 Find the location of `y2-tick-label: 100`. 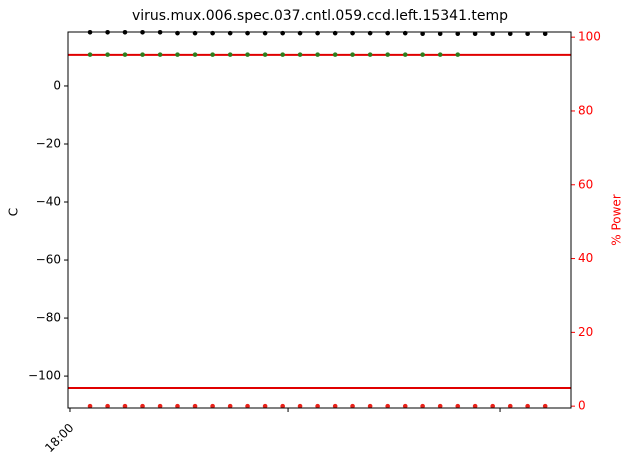

y2-tick-label: 100 is located at coordinates (589, 37).